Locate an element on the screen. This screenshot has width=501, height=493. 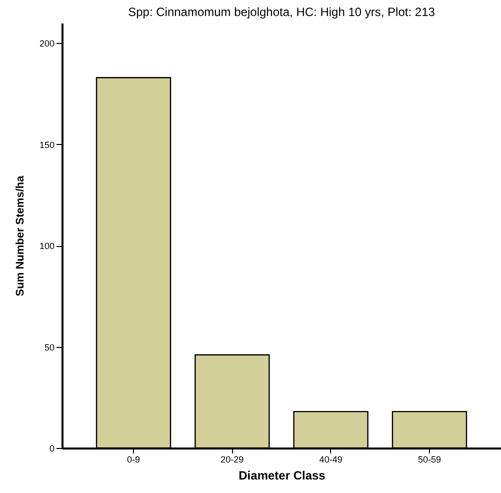
x-tick-label: 50-59 is located at coordinates (429, 459).